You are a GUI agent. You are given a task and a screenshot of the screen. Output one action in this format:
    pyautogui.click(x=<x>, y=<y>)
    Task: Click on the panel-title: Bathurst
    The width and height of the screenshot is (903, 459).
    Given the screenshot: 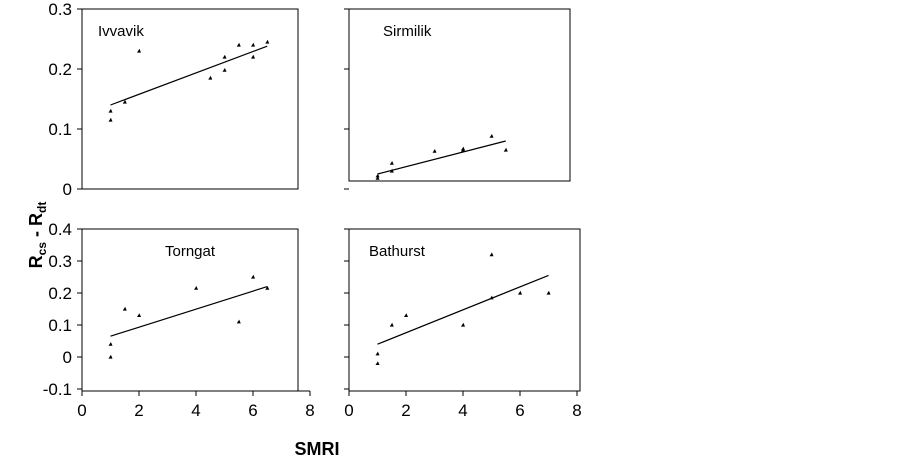 What is the action you would take?
    pyautogui.click(x=397, y=251)
    